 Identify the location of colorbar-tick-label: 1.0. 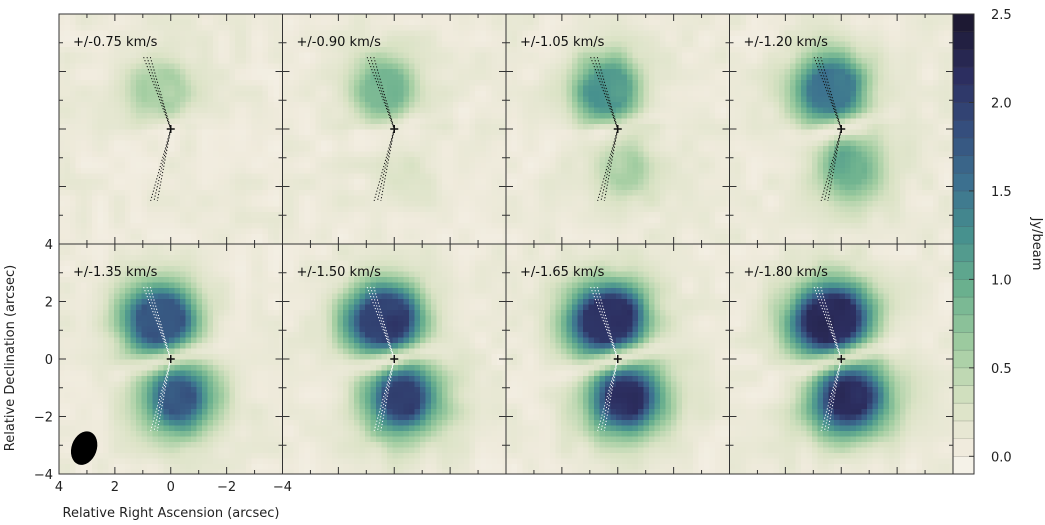
(1001, 280).